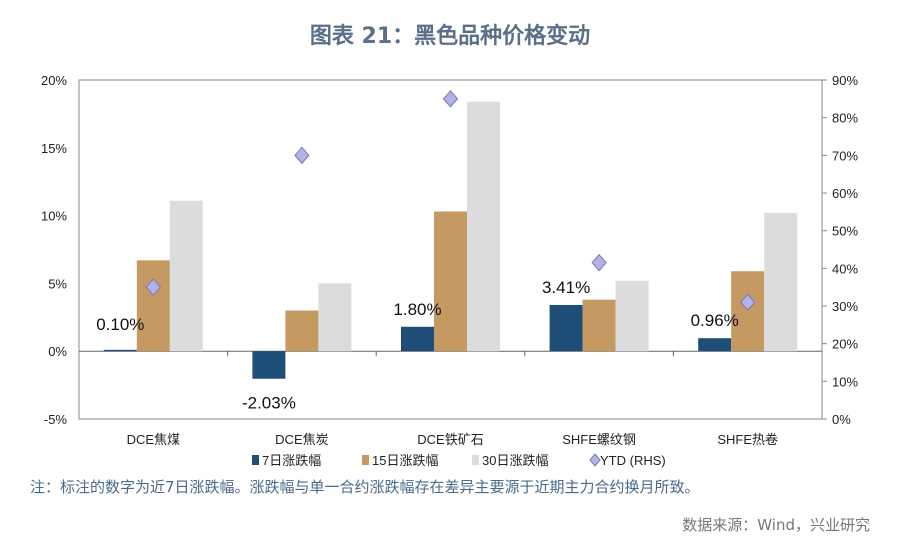 The height and width of the screenshot is (542, 900). What do you see at coordinates (599, 439) in the screenshot?
I see `category-label: SHFE螺纹钢` at bounding box center [599, 439].